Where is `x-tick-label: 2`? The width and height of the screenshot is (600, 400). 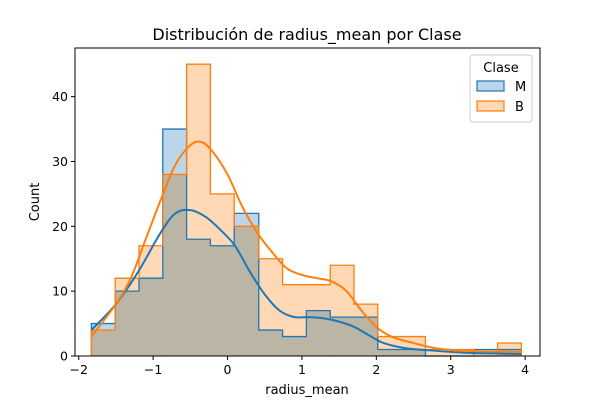
x-tick-label: 2 is located at coordinates (376, 369).